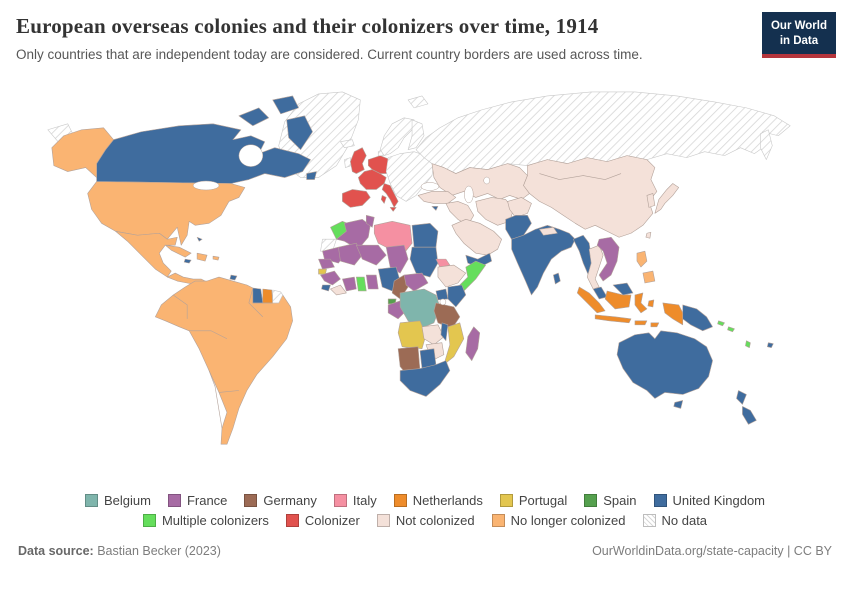 This screenshot has height=600, width=850. I want to click on region-guinea-bissau, so click(322, 271).